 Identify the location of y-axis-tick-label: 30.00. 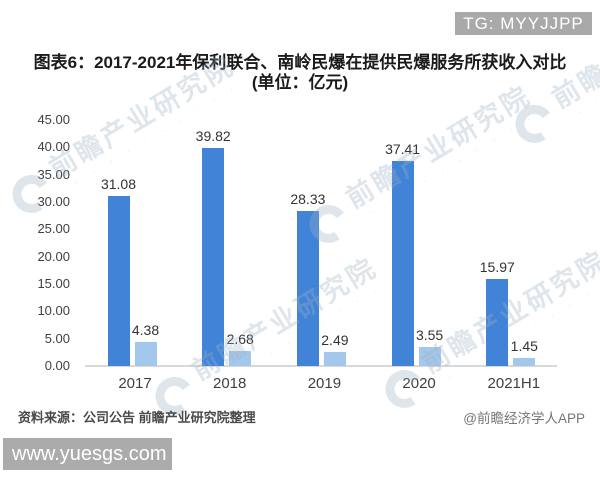
(53, 201).